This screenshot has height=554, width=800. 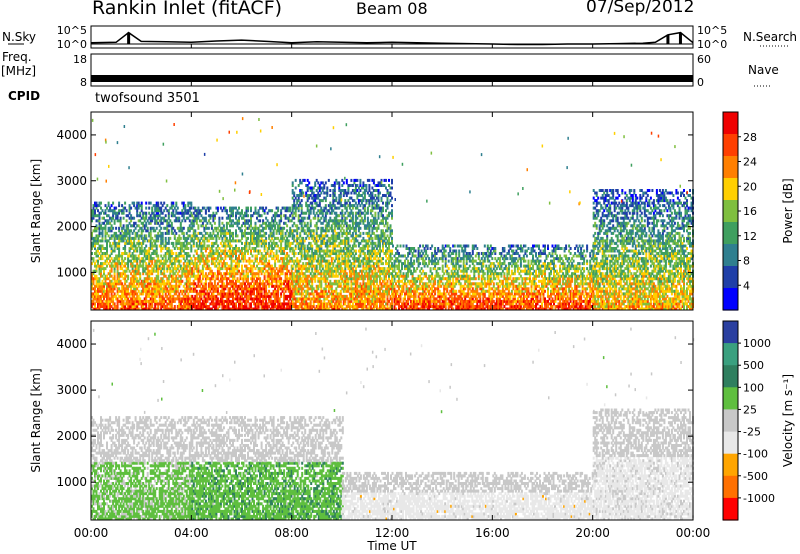 What do you see at coordinates (147, 98) in the screenshot?
I see `cpid-value: twofsound 3501` at bounding box center [147, 98].